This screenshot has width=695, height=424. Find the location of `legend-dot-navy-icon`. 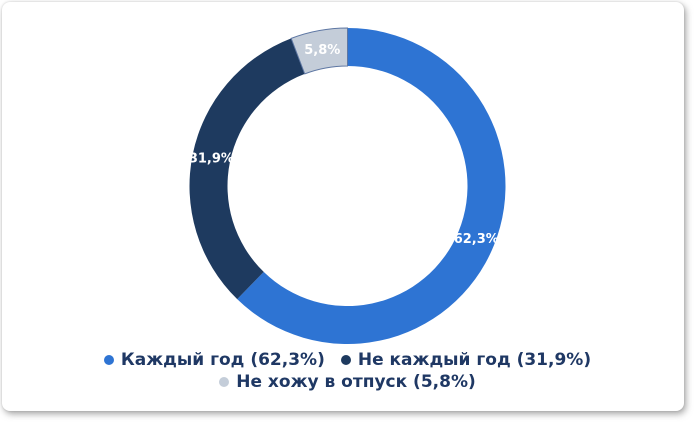

legend-dot-navy-icon is located at coordinates (345, 360).